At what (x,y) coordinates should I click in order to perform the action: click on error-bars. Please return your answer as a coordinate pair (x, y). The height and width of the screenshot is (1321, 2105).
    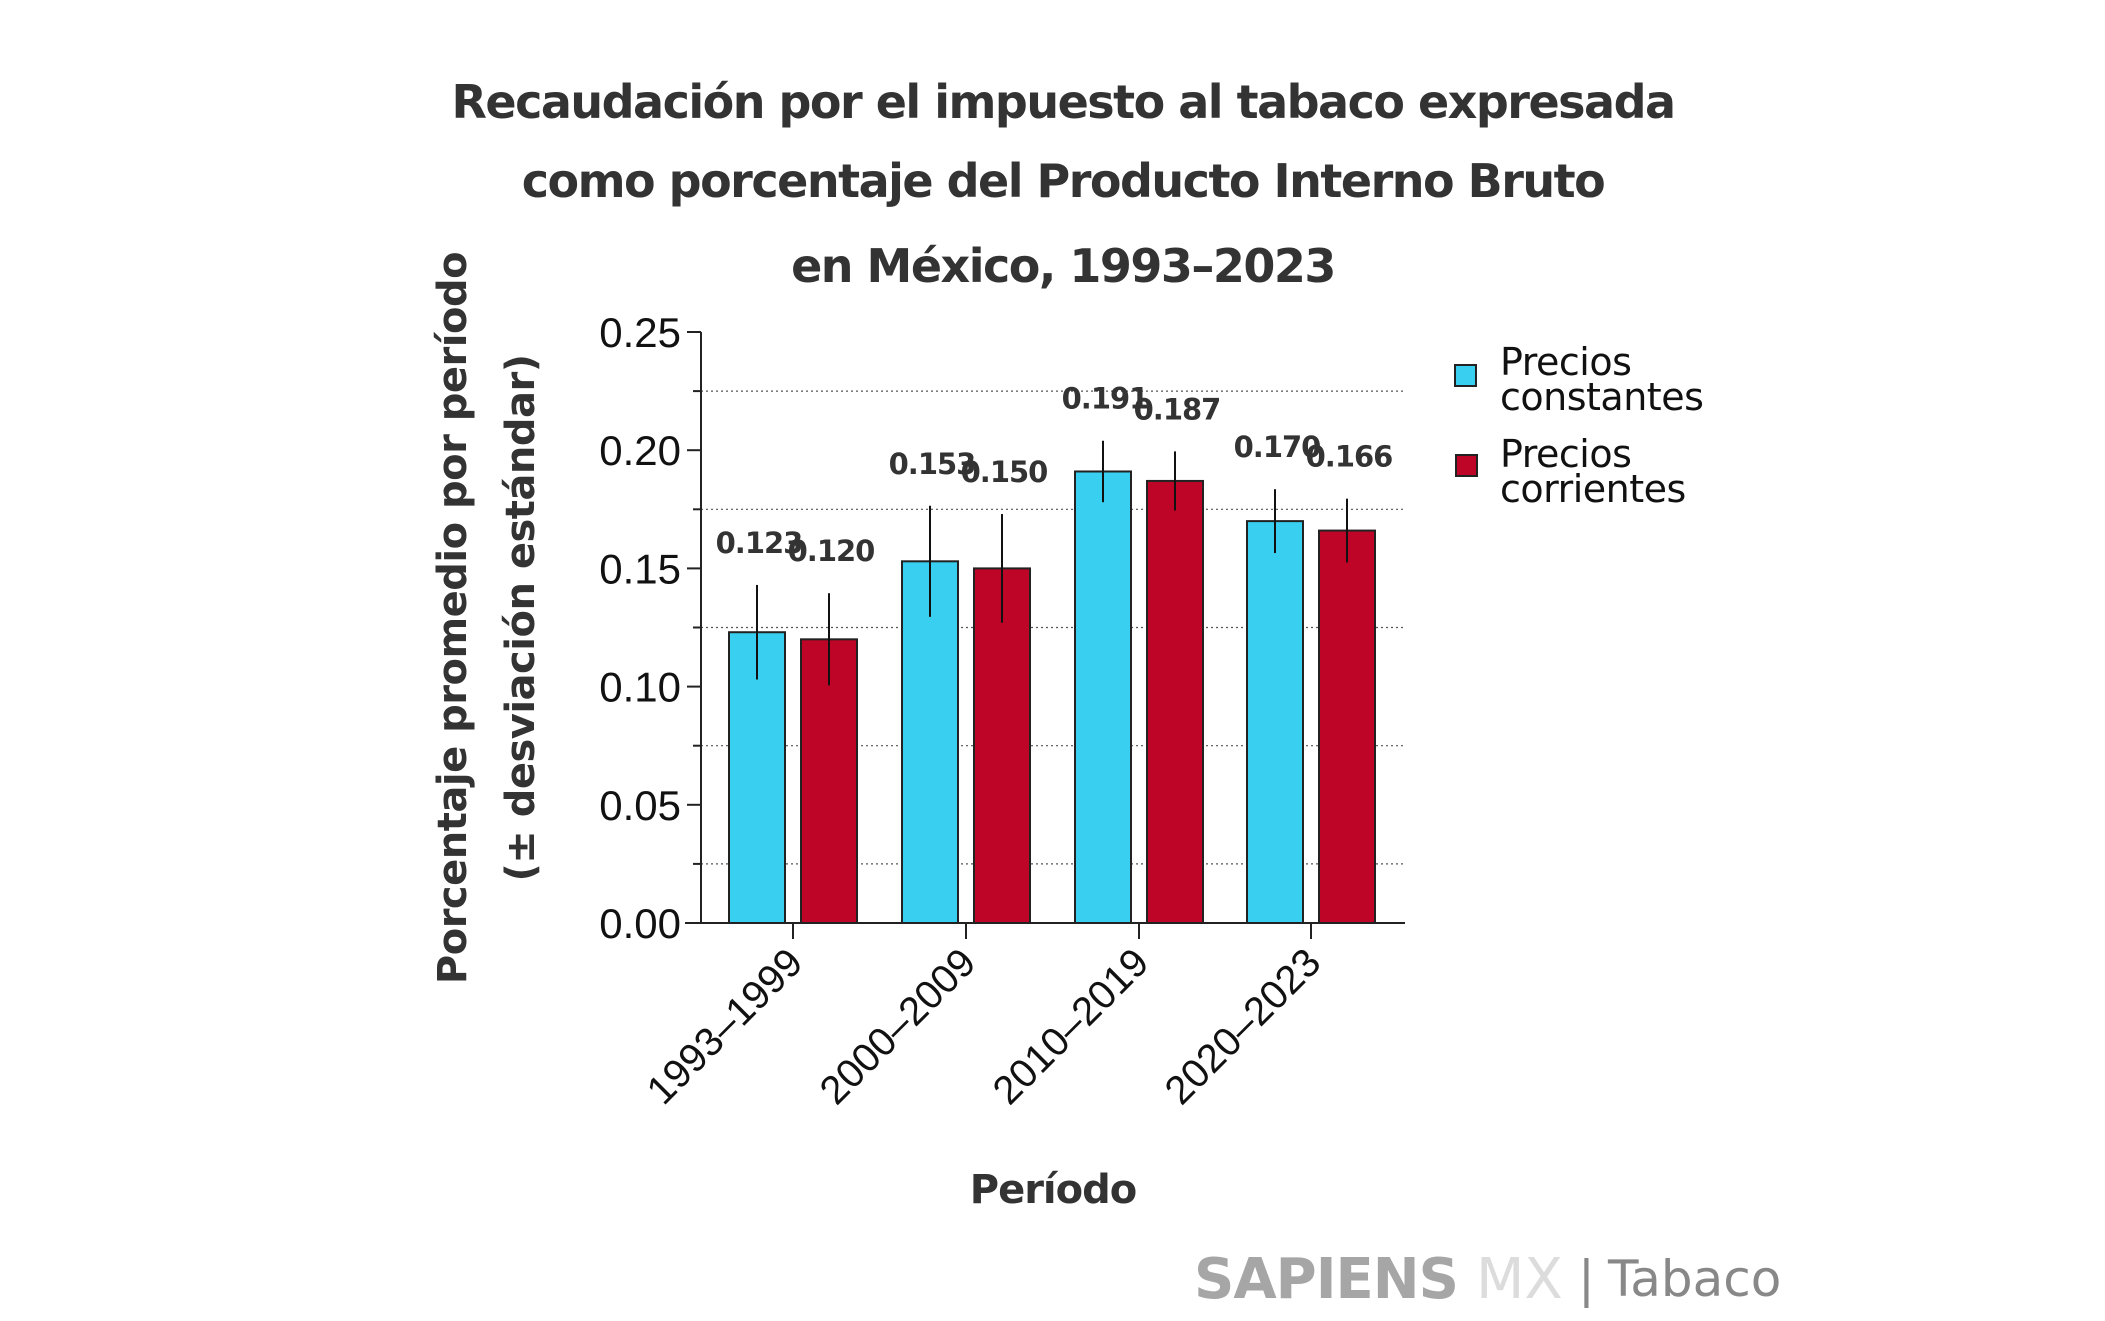
    Looking at the image, I should click on (1052, 563).